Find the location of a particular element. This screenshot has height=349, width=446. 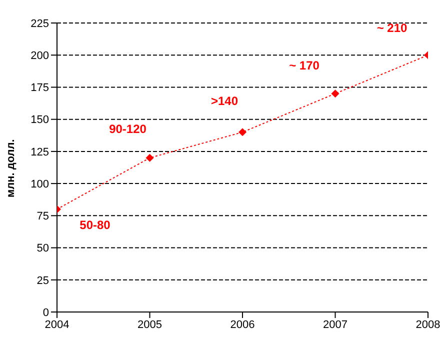

y-tick-label: 100 is located at coordinates (39, 184).